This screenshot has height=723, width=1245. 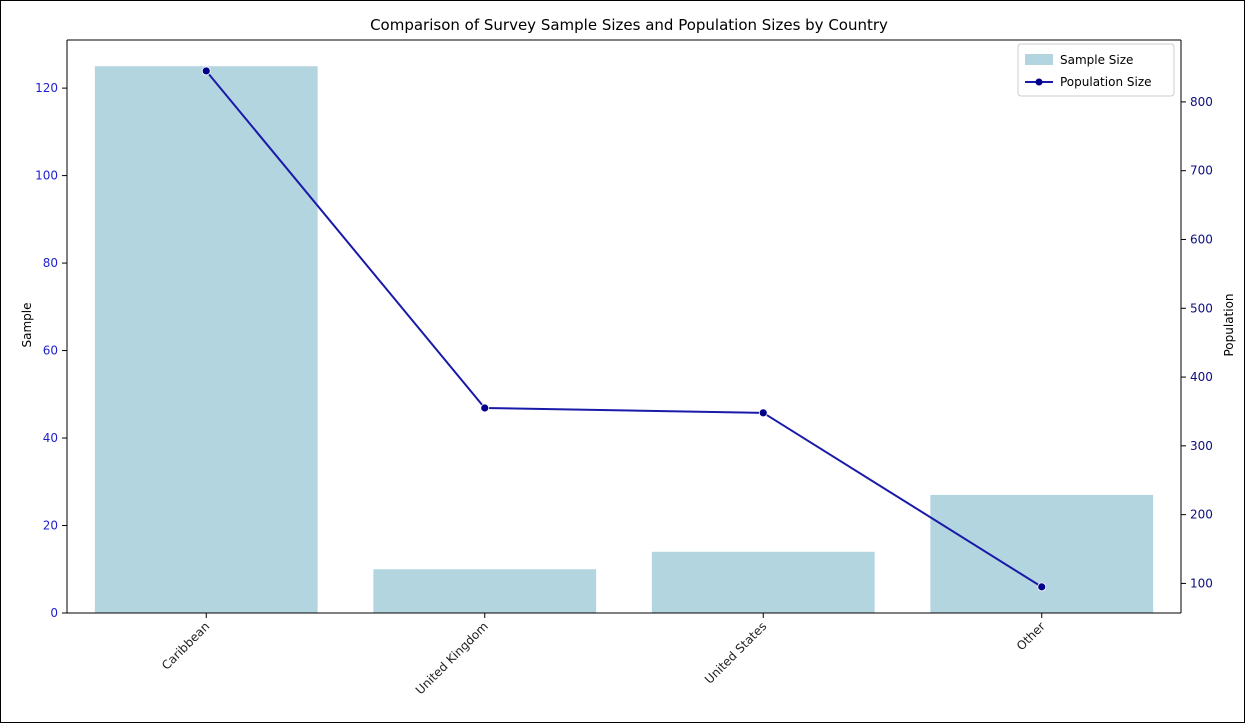 What do you see at coordinates (1039, 59) in the screenshot?
I see `legend-swatch-sample-size` at bounding box center [1039, 59].